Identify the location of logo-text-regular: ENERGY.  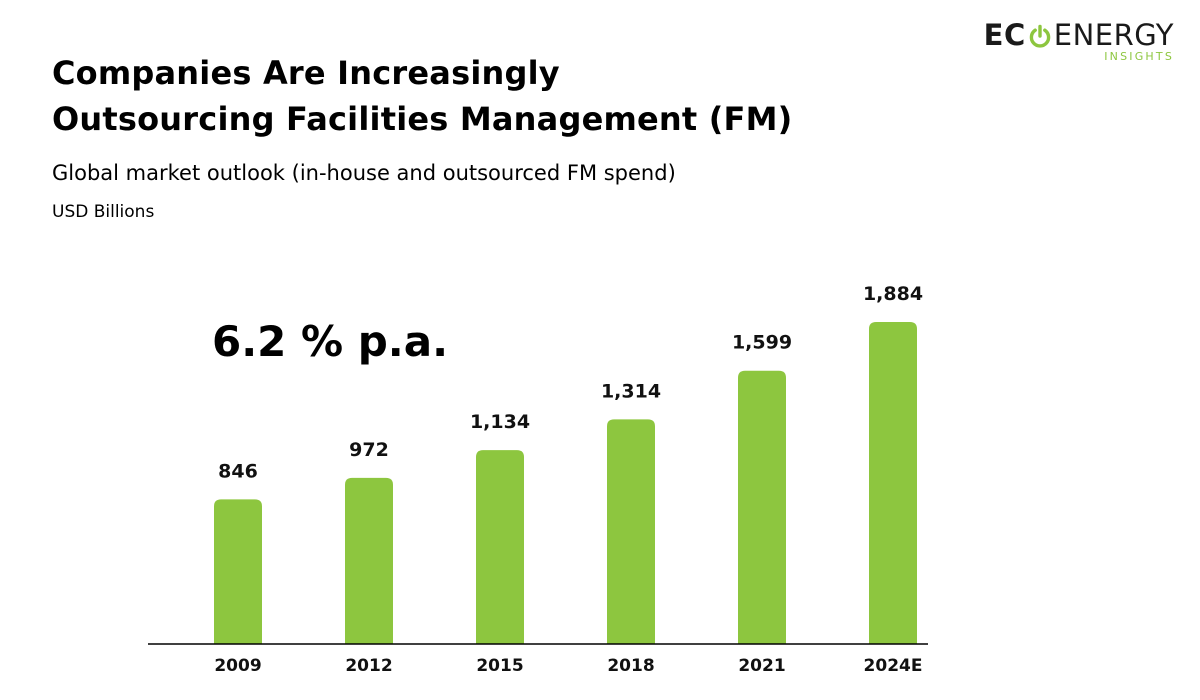
(1113, 35).